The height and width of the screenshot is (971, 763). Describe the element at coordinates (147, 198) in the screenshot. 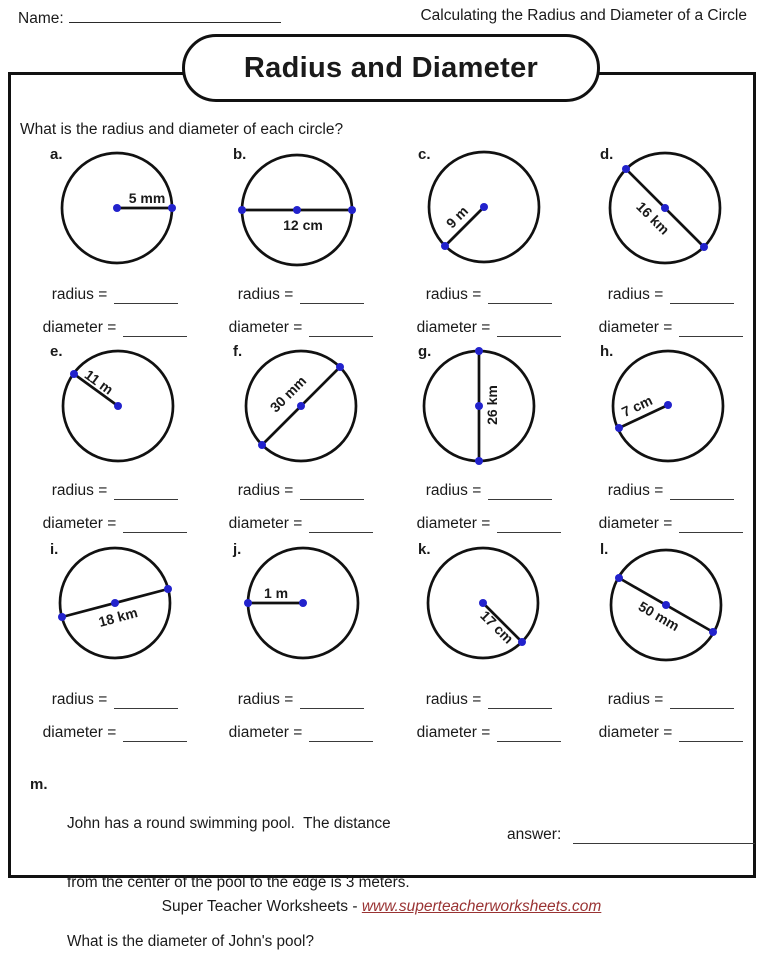

I see `measurement-label: 5 mm` at that location.